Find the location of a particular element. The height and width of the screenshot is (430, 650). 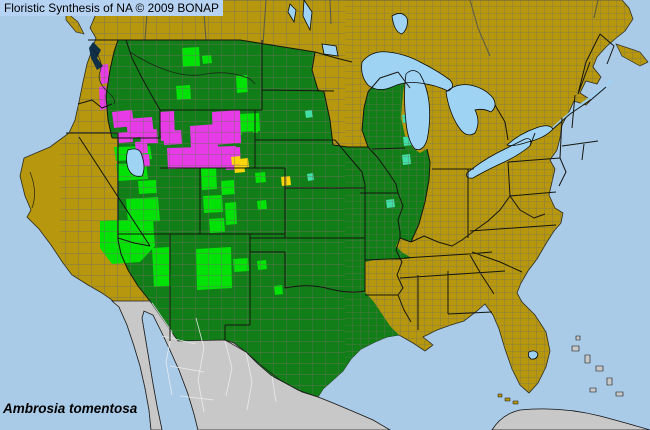

bahamas-islands is located at coordinates (597, 366).